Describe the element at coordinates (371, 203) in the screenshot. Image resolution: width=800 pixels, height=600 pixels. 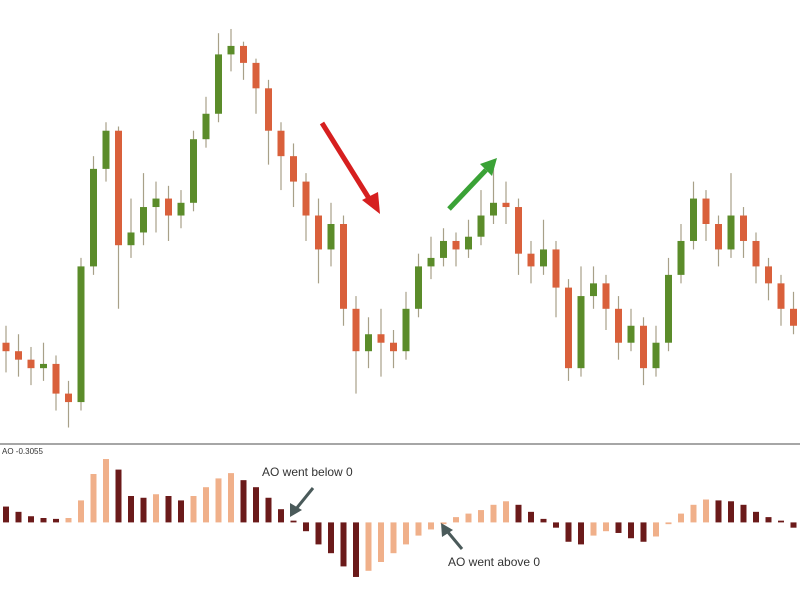
I see `down-arrow-head` at that location.